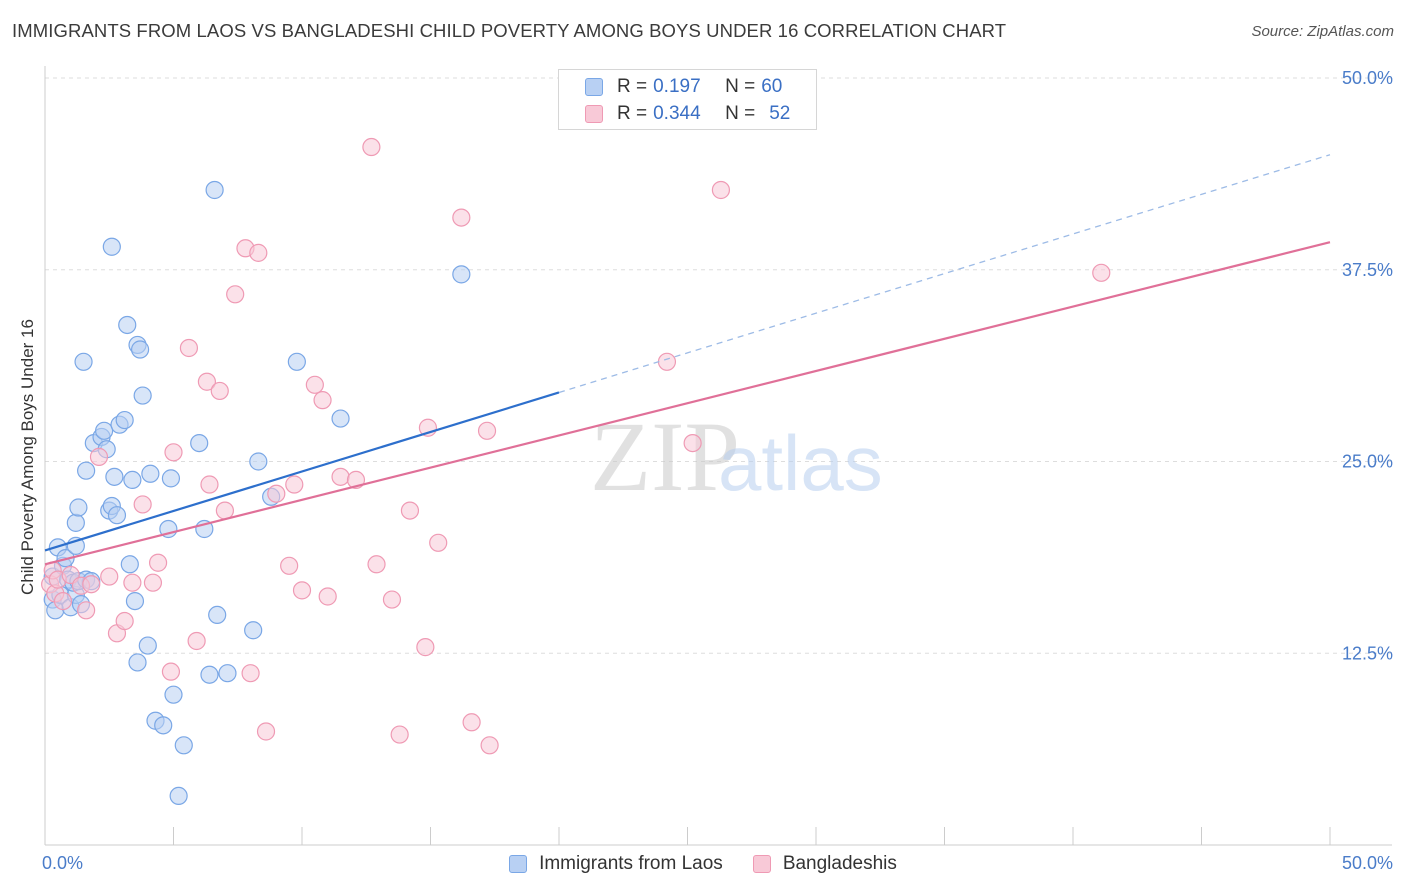 The image size is (1406, 892). What do you see at coordinates (677, 86) in the screenshot?
I see `legend-r-value: 0.197` at bounding box center [677, 86].